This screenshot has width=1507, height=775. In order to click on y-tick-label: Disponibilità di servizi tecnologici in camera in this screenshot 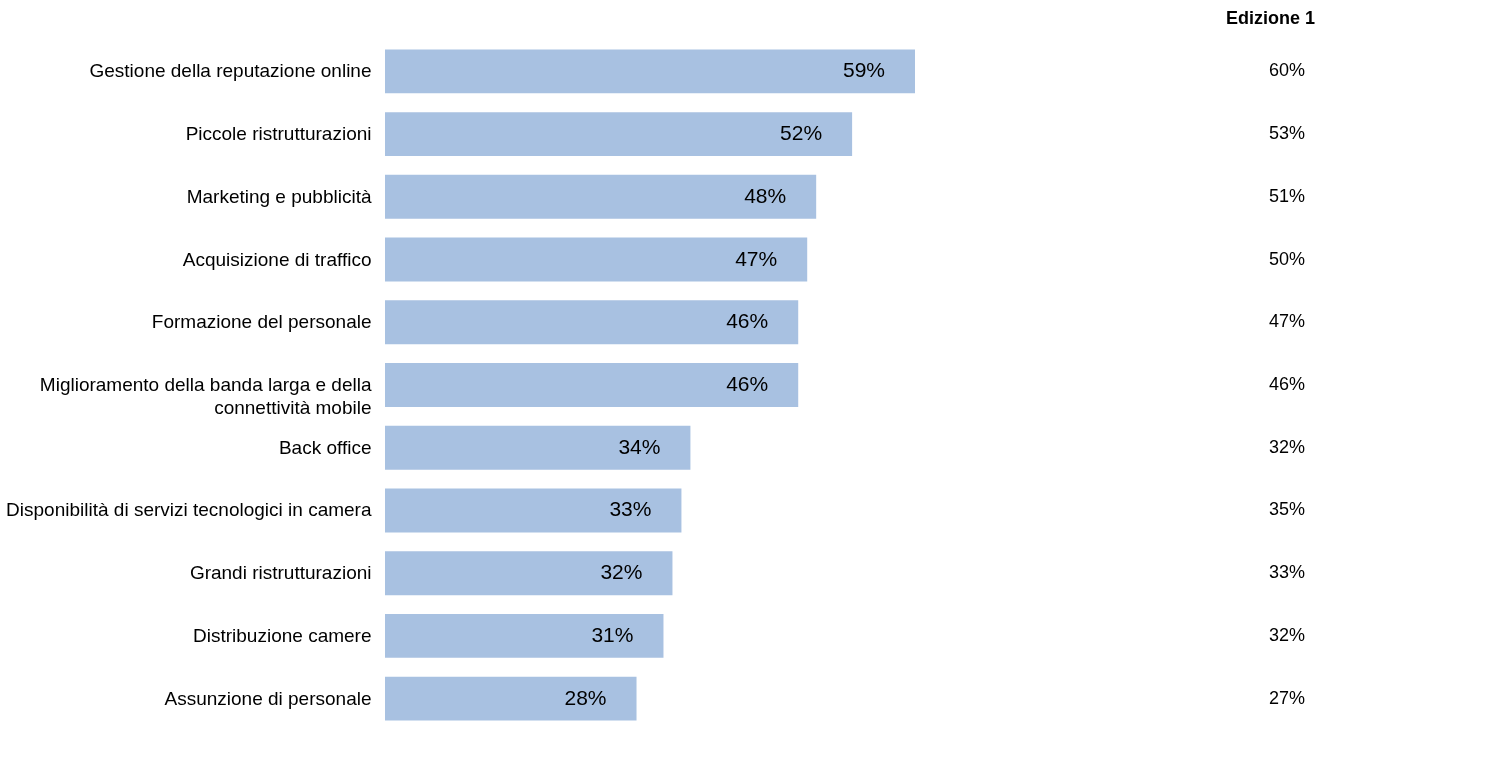, I will do `click(189, 510)`.